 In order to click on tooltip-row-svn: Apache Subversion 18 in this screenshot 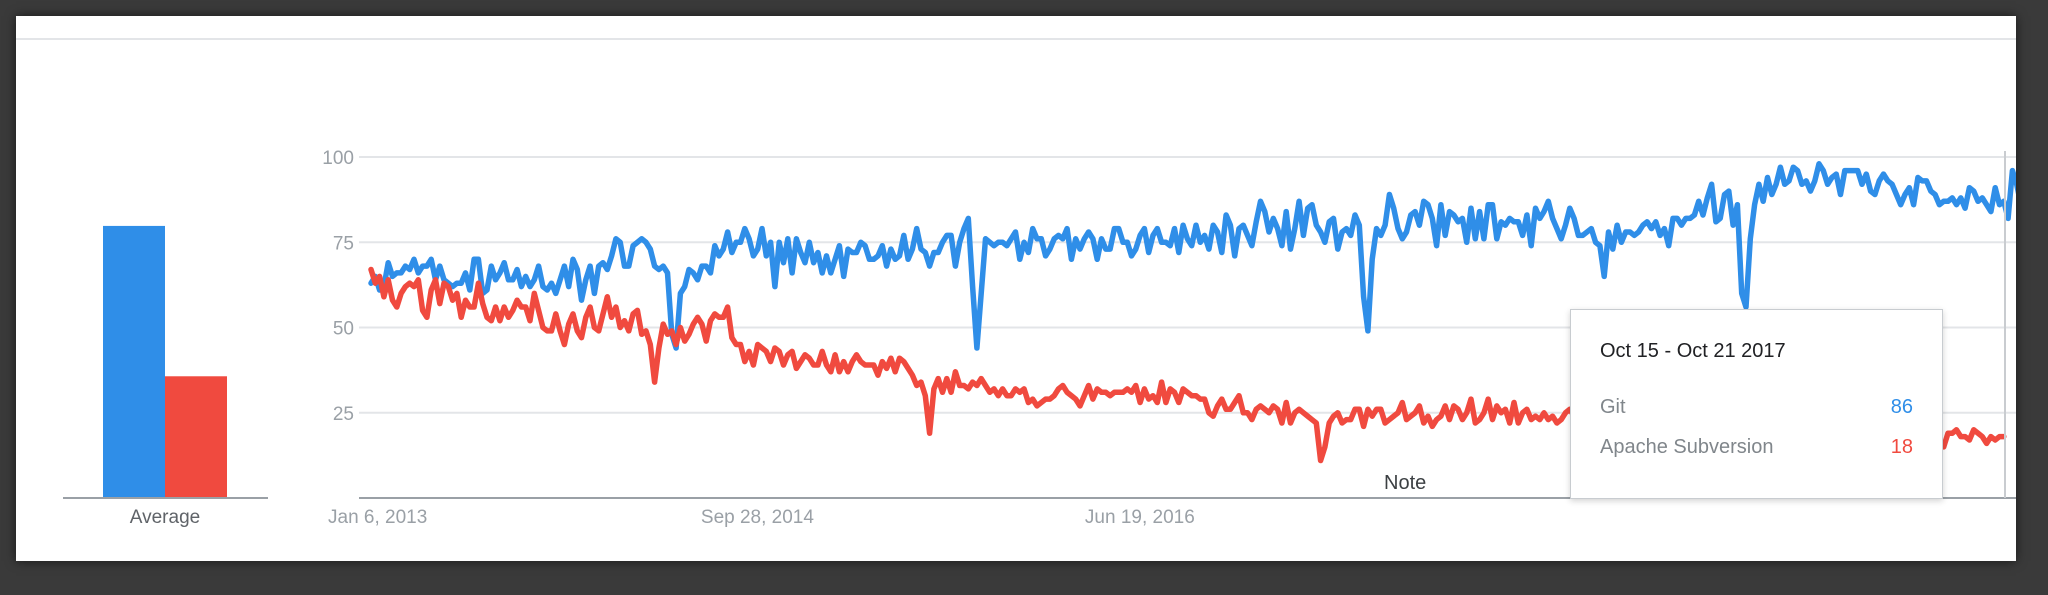, I will do `click(1756, 447)`.